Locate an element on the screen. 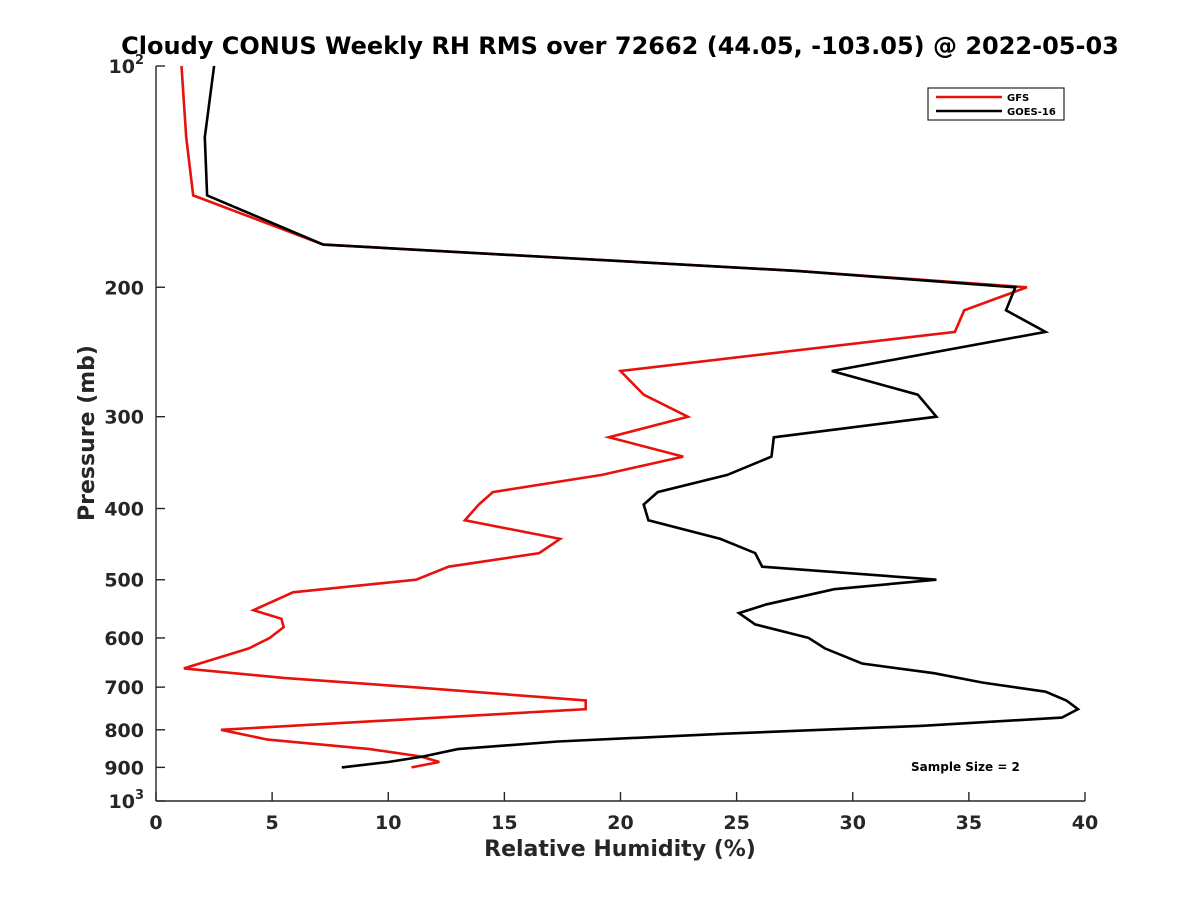 This screenshot has height=900, width=1200. sample-size-annotation: Sample Size = 2 is located at coordinates (965, 767).